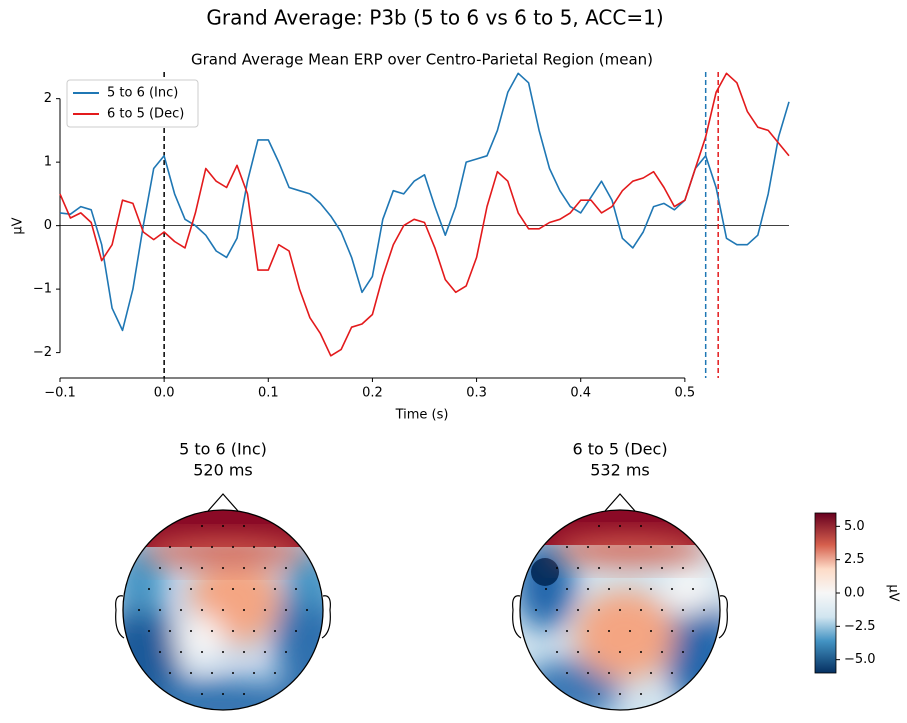 The width and height of the screenshot is (907, 723). Describe the element at coordinates (422, 415) in the screenshot. I see `x-axis-label: Time (s)` at that location.